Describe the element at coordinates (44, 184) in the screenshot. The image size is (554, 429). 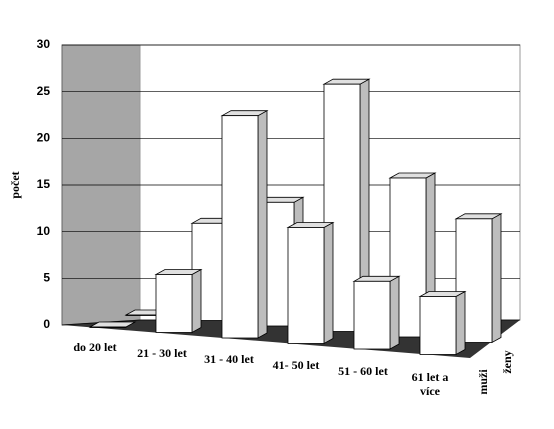
I see `y-tick-label: 15` at that location.